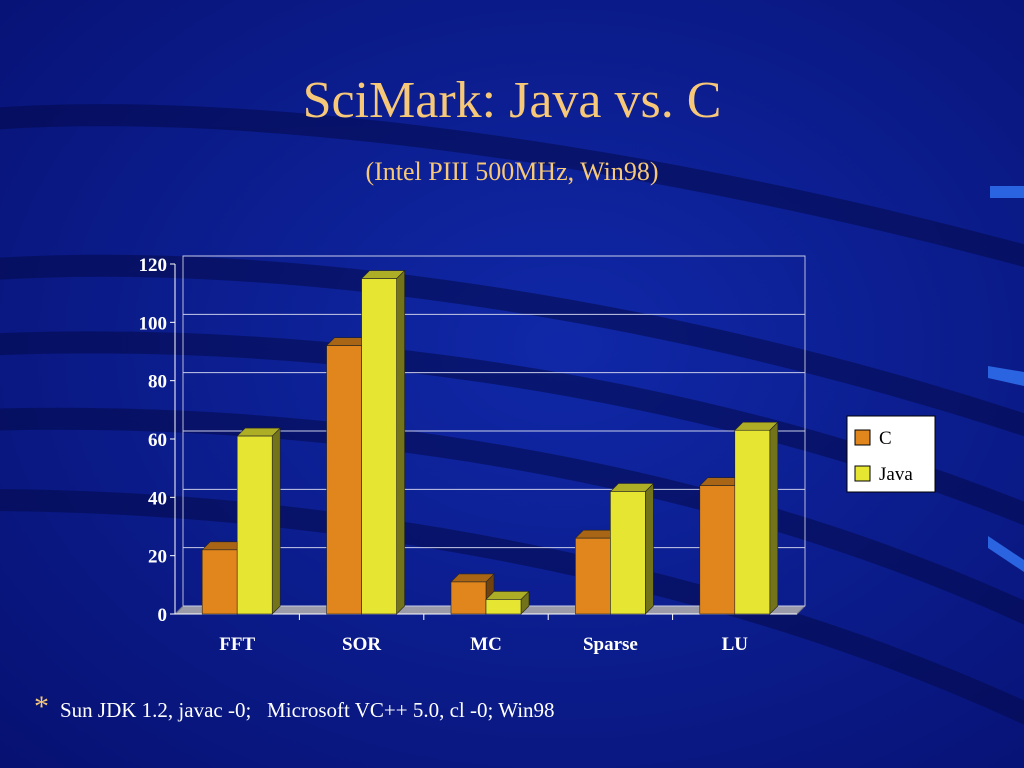  What do you see at coordinates (735, 644) in the screenshot?
I see `x-tick-label: LU` at bounding box center [735, 644].